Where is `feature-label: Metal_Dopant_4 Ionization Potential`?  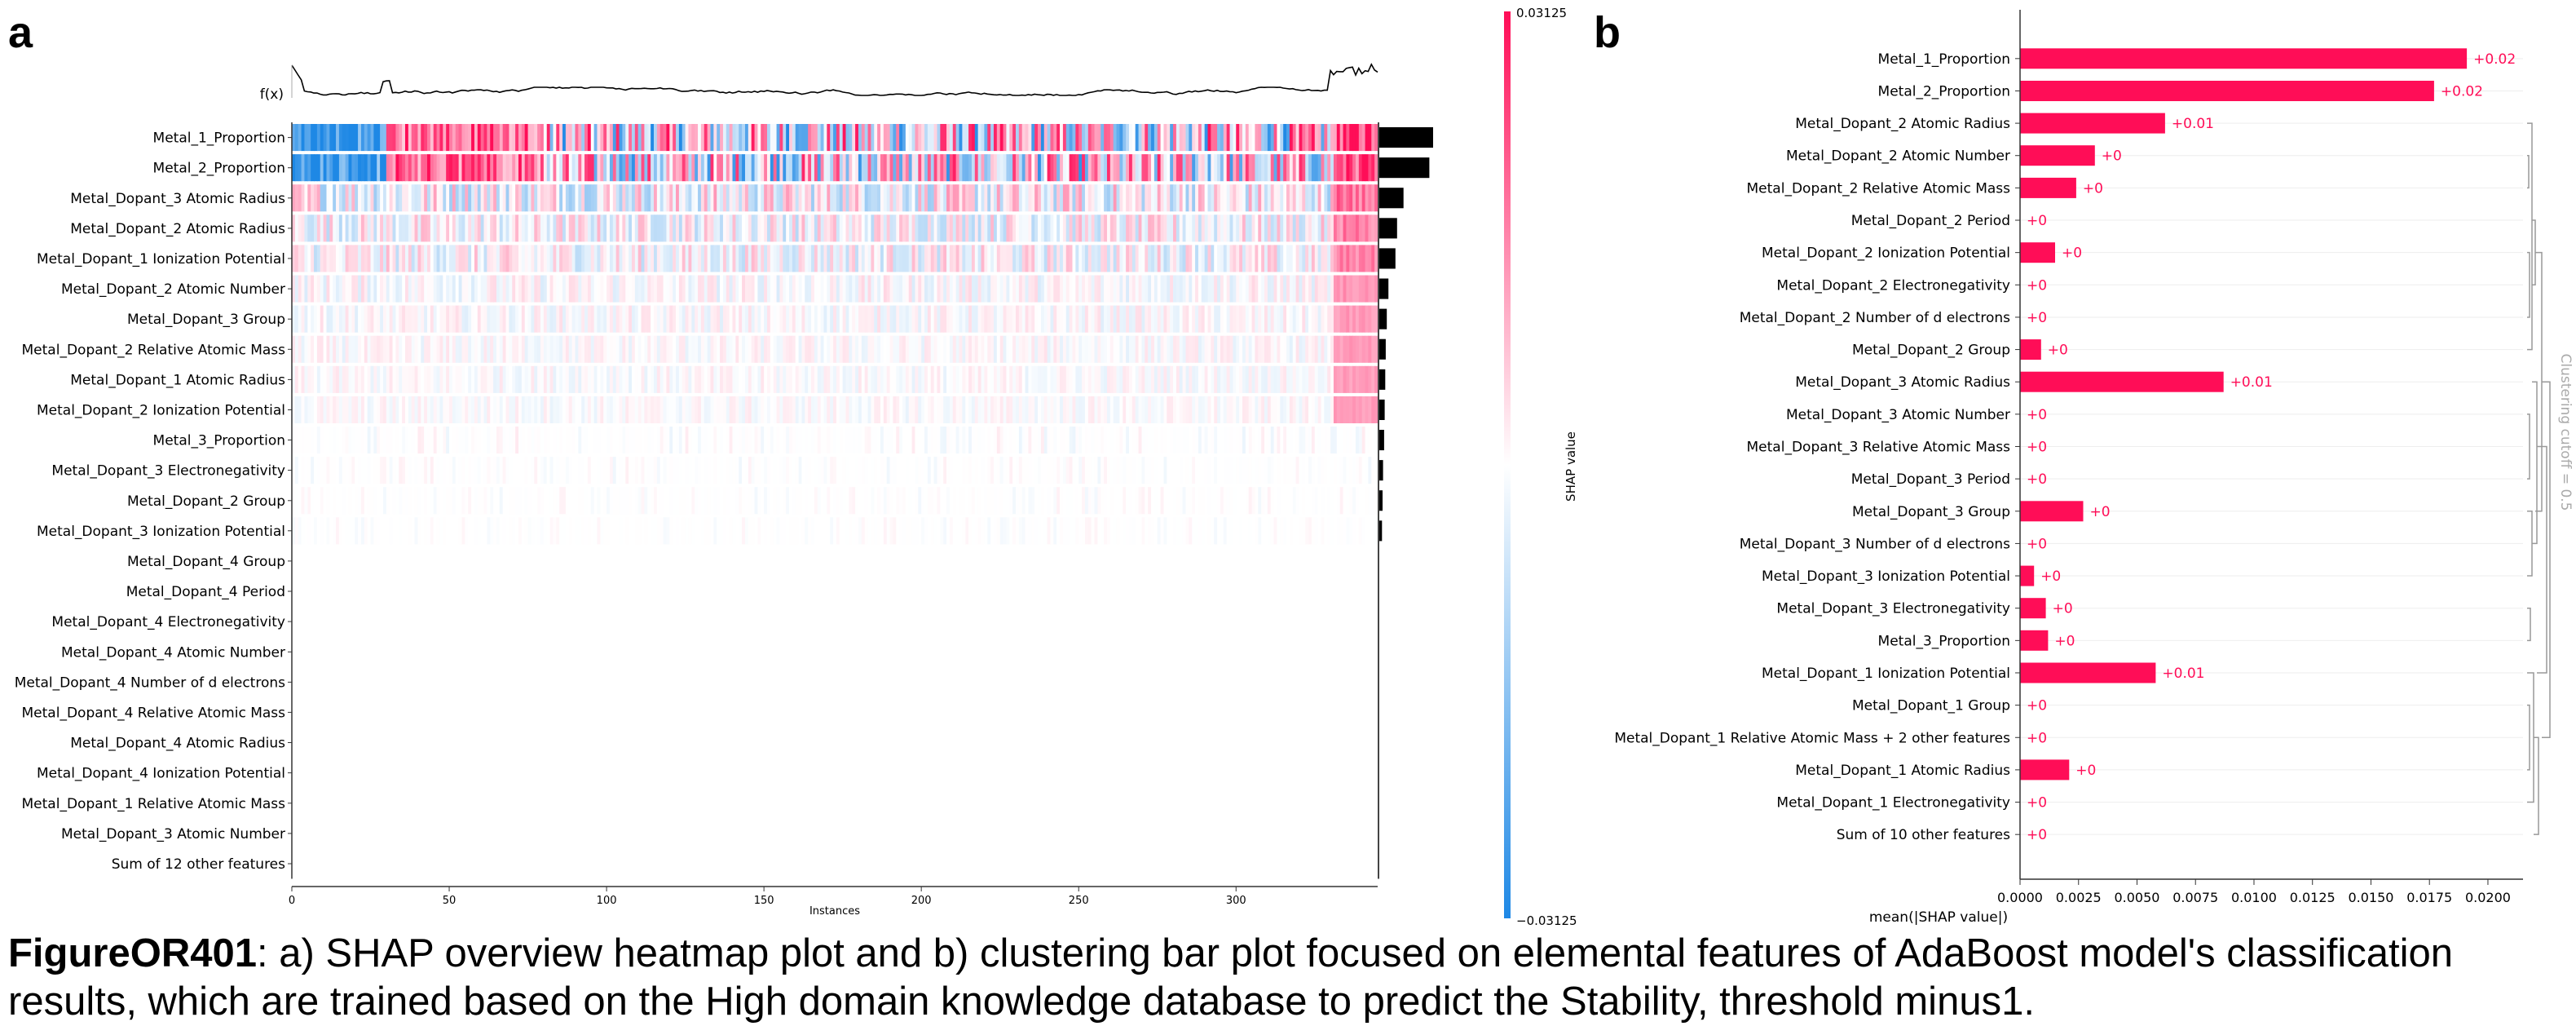 feature-label: Metal_Dopant_4 Ionization Potential is located at coordinates (161, 774).